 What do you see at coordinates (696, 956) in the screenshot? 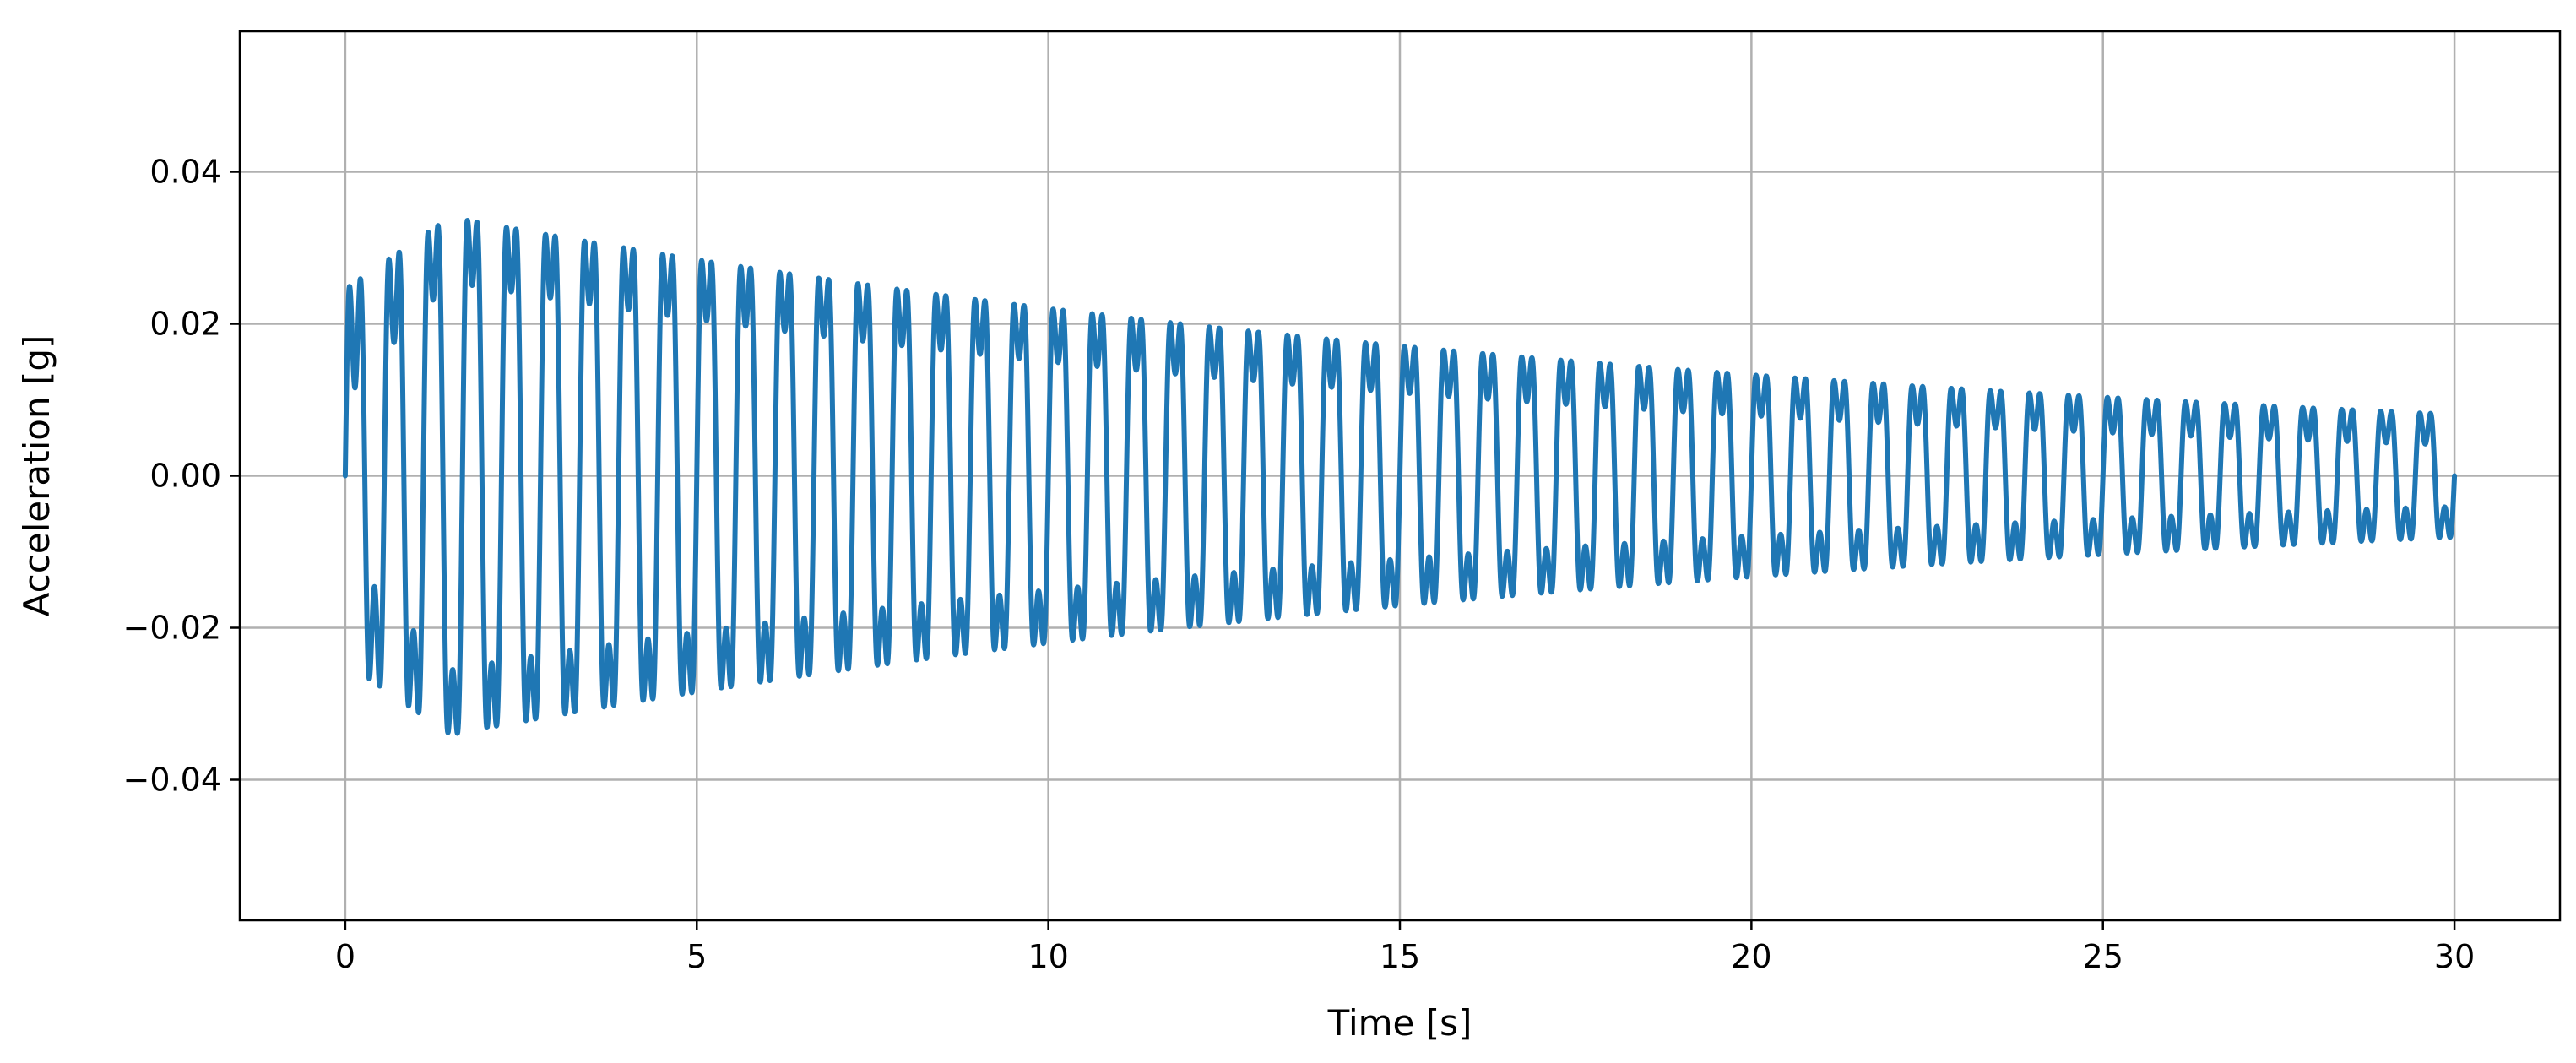
I see `x-tick-label: 5` at bounding box center [696, 956].